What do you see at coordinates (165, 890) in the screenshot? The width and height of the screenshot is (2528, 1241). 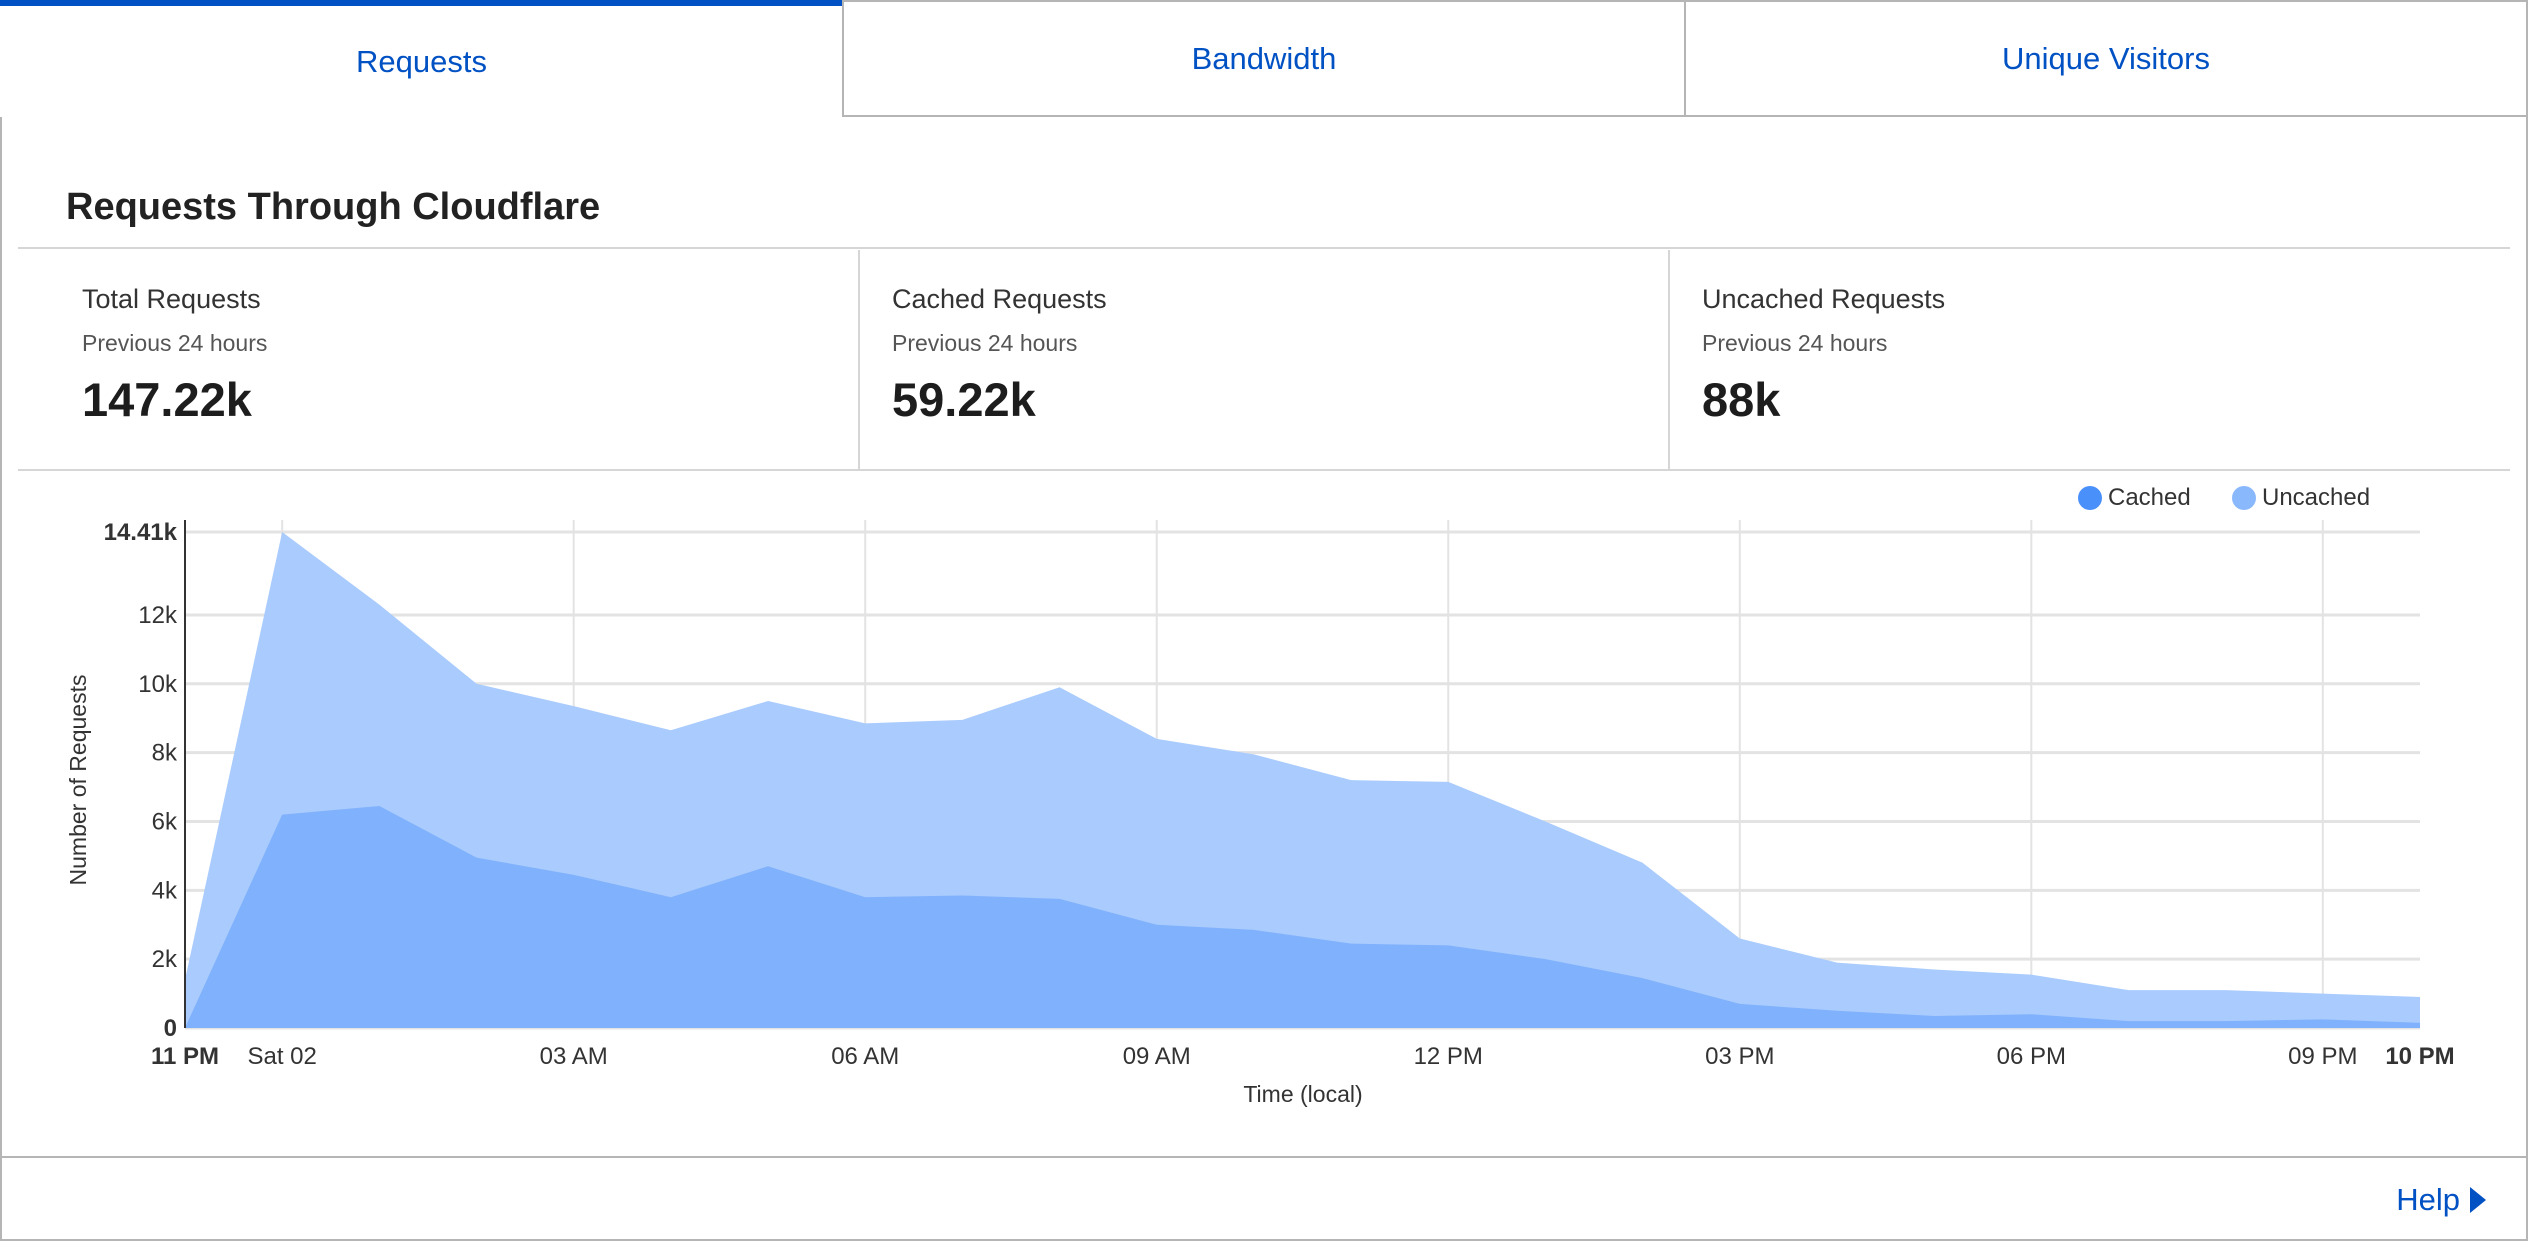 I see `y-tick-label: 4k` at bounding box center [165, 890].